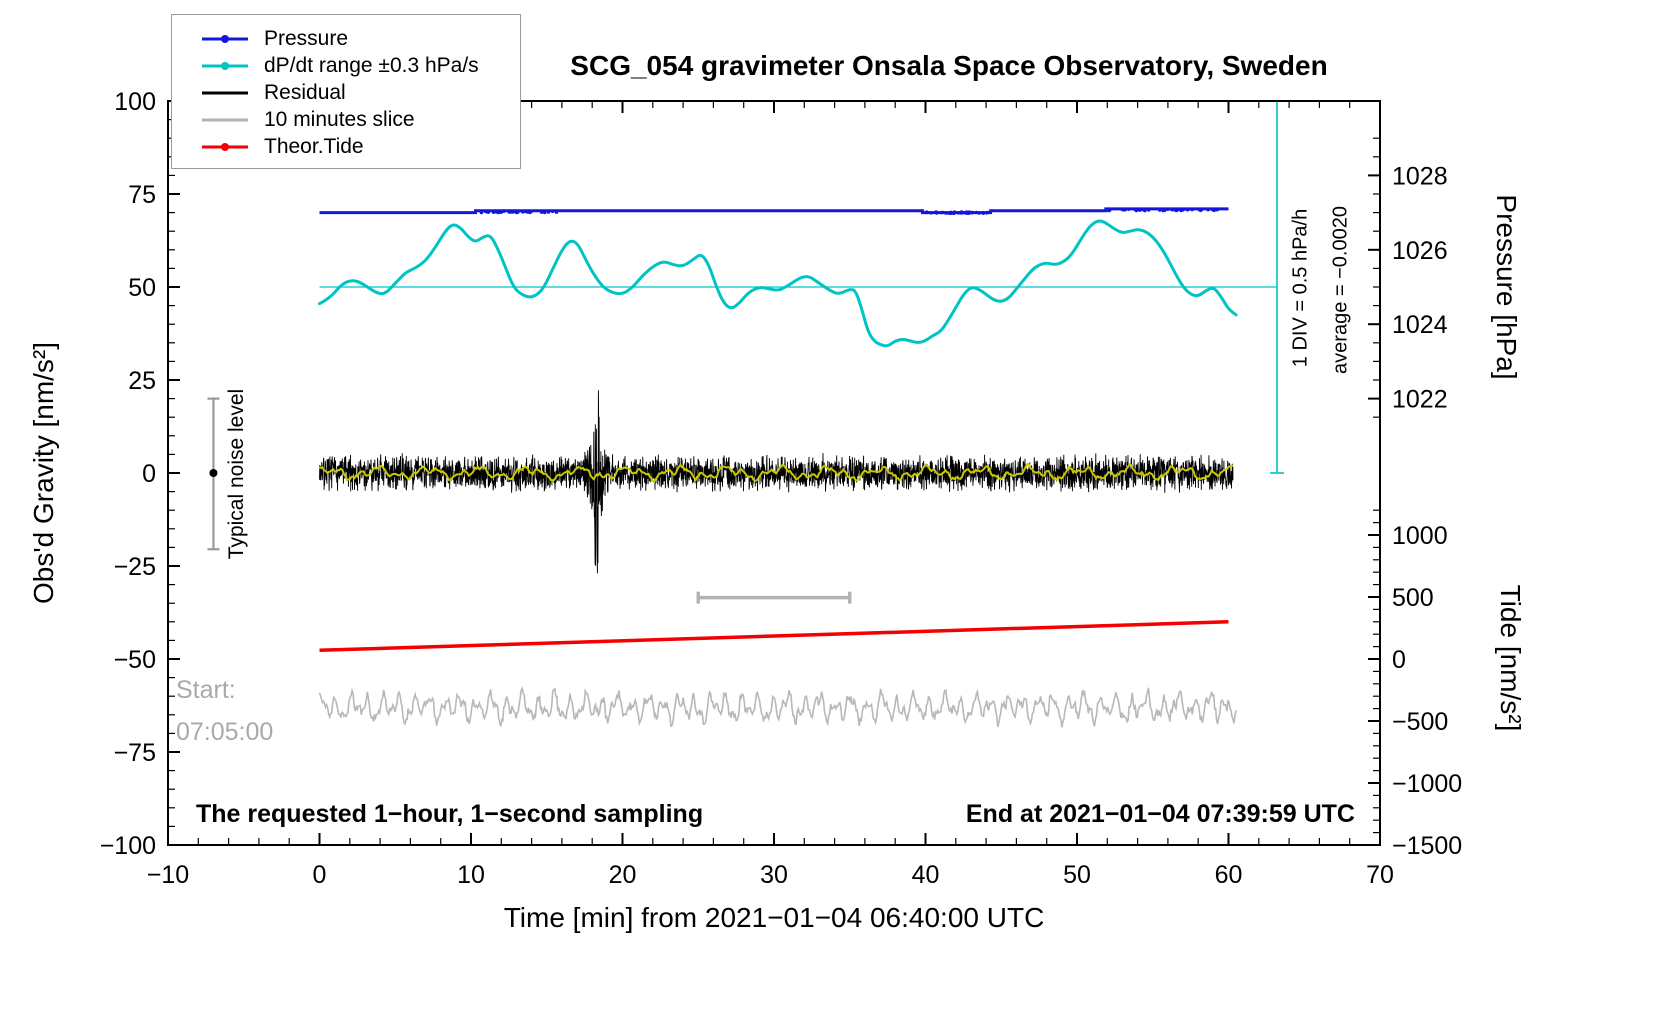  I want to click on legend-label: 10 minutes slice, so click(339, 119).